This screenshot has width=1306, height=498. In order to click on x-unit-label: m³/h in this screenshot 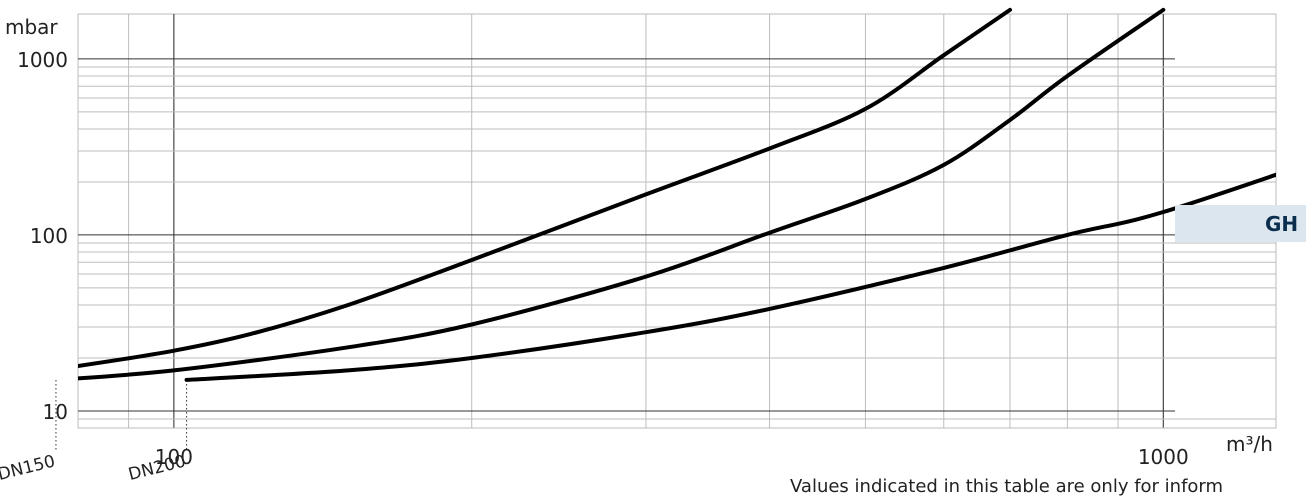, I will do `click(1249, 444)`.